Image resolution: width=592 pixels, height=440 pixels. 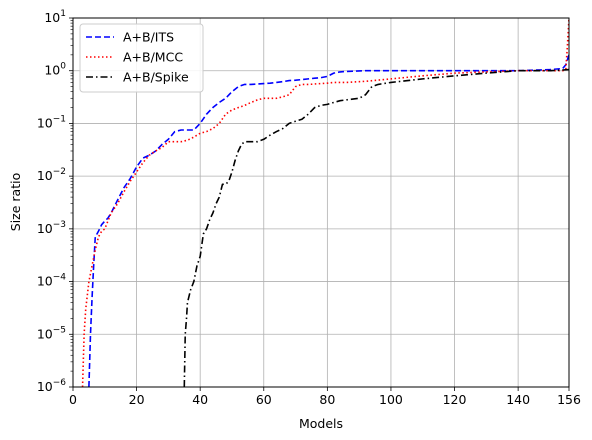 What do you see at coordinates (51, 228) in the screenshot?
I see `y-tick-label: 10⁻³` at bounding box center [51, 228].